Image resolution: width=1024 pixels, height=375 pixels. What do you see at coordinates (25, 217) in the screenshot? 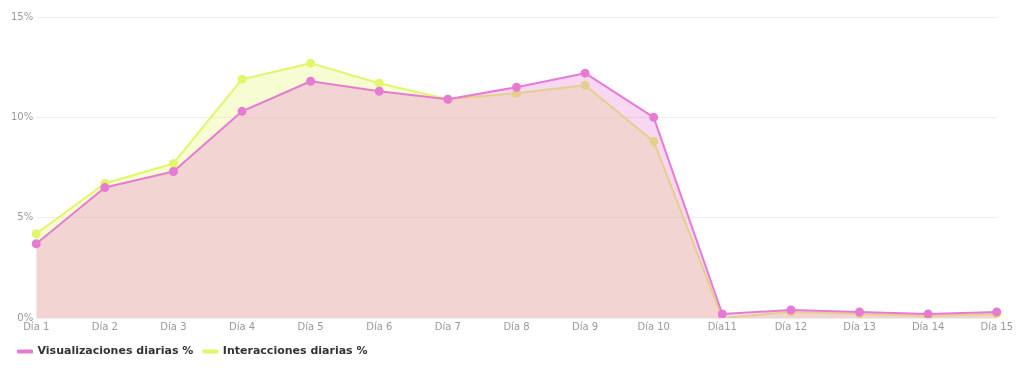
I see `y-tick-label: 5%` at bounding box center [25, 217].